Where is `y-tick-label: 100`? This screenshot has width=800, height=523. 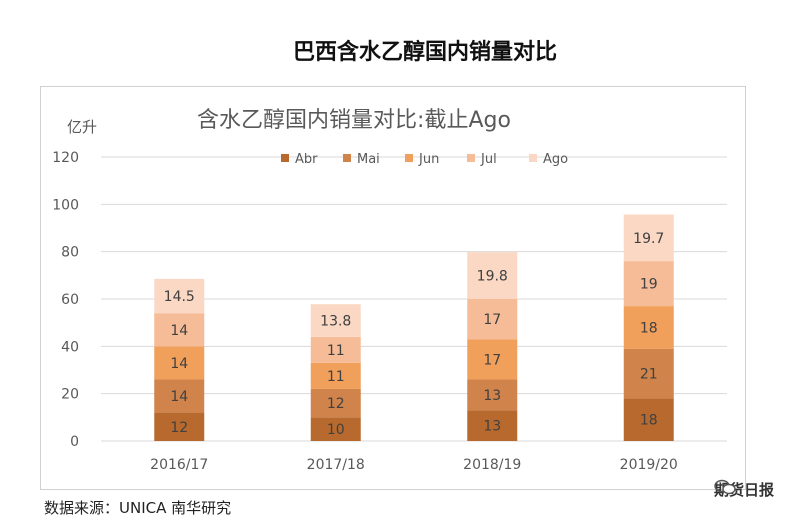 y-tick-label: 100 is located at coordinates (65, 205).